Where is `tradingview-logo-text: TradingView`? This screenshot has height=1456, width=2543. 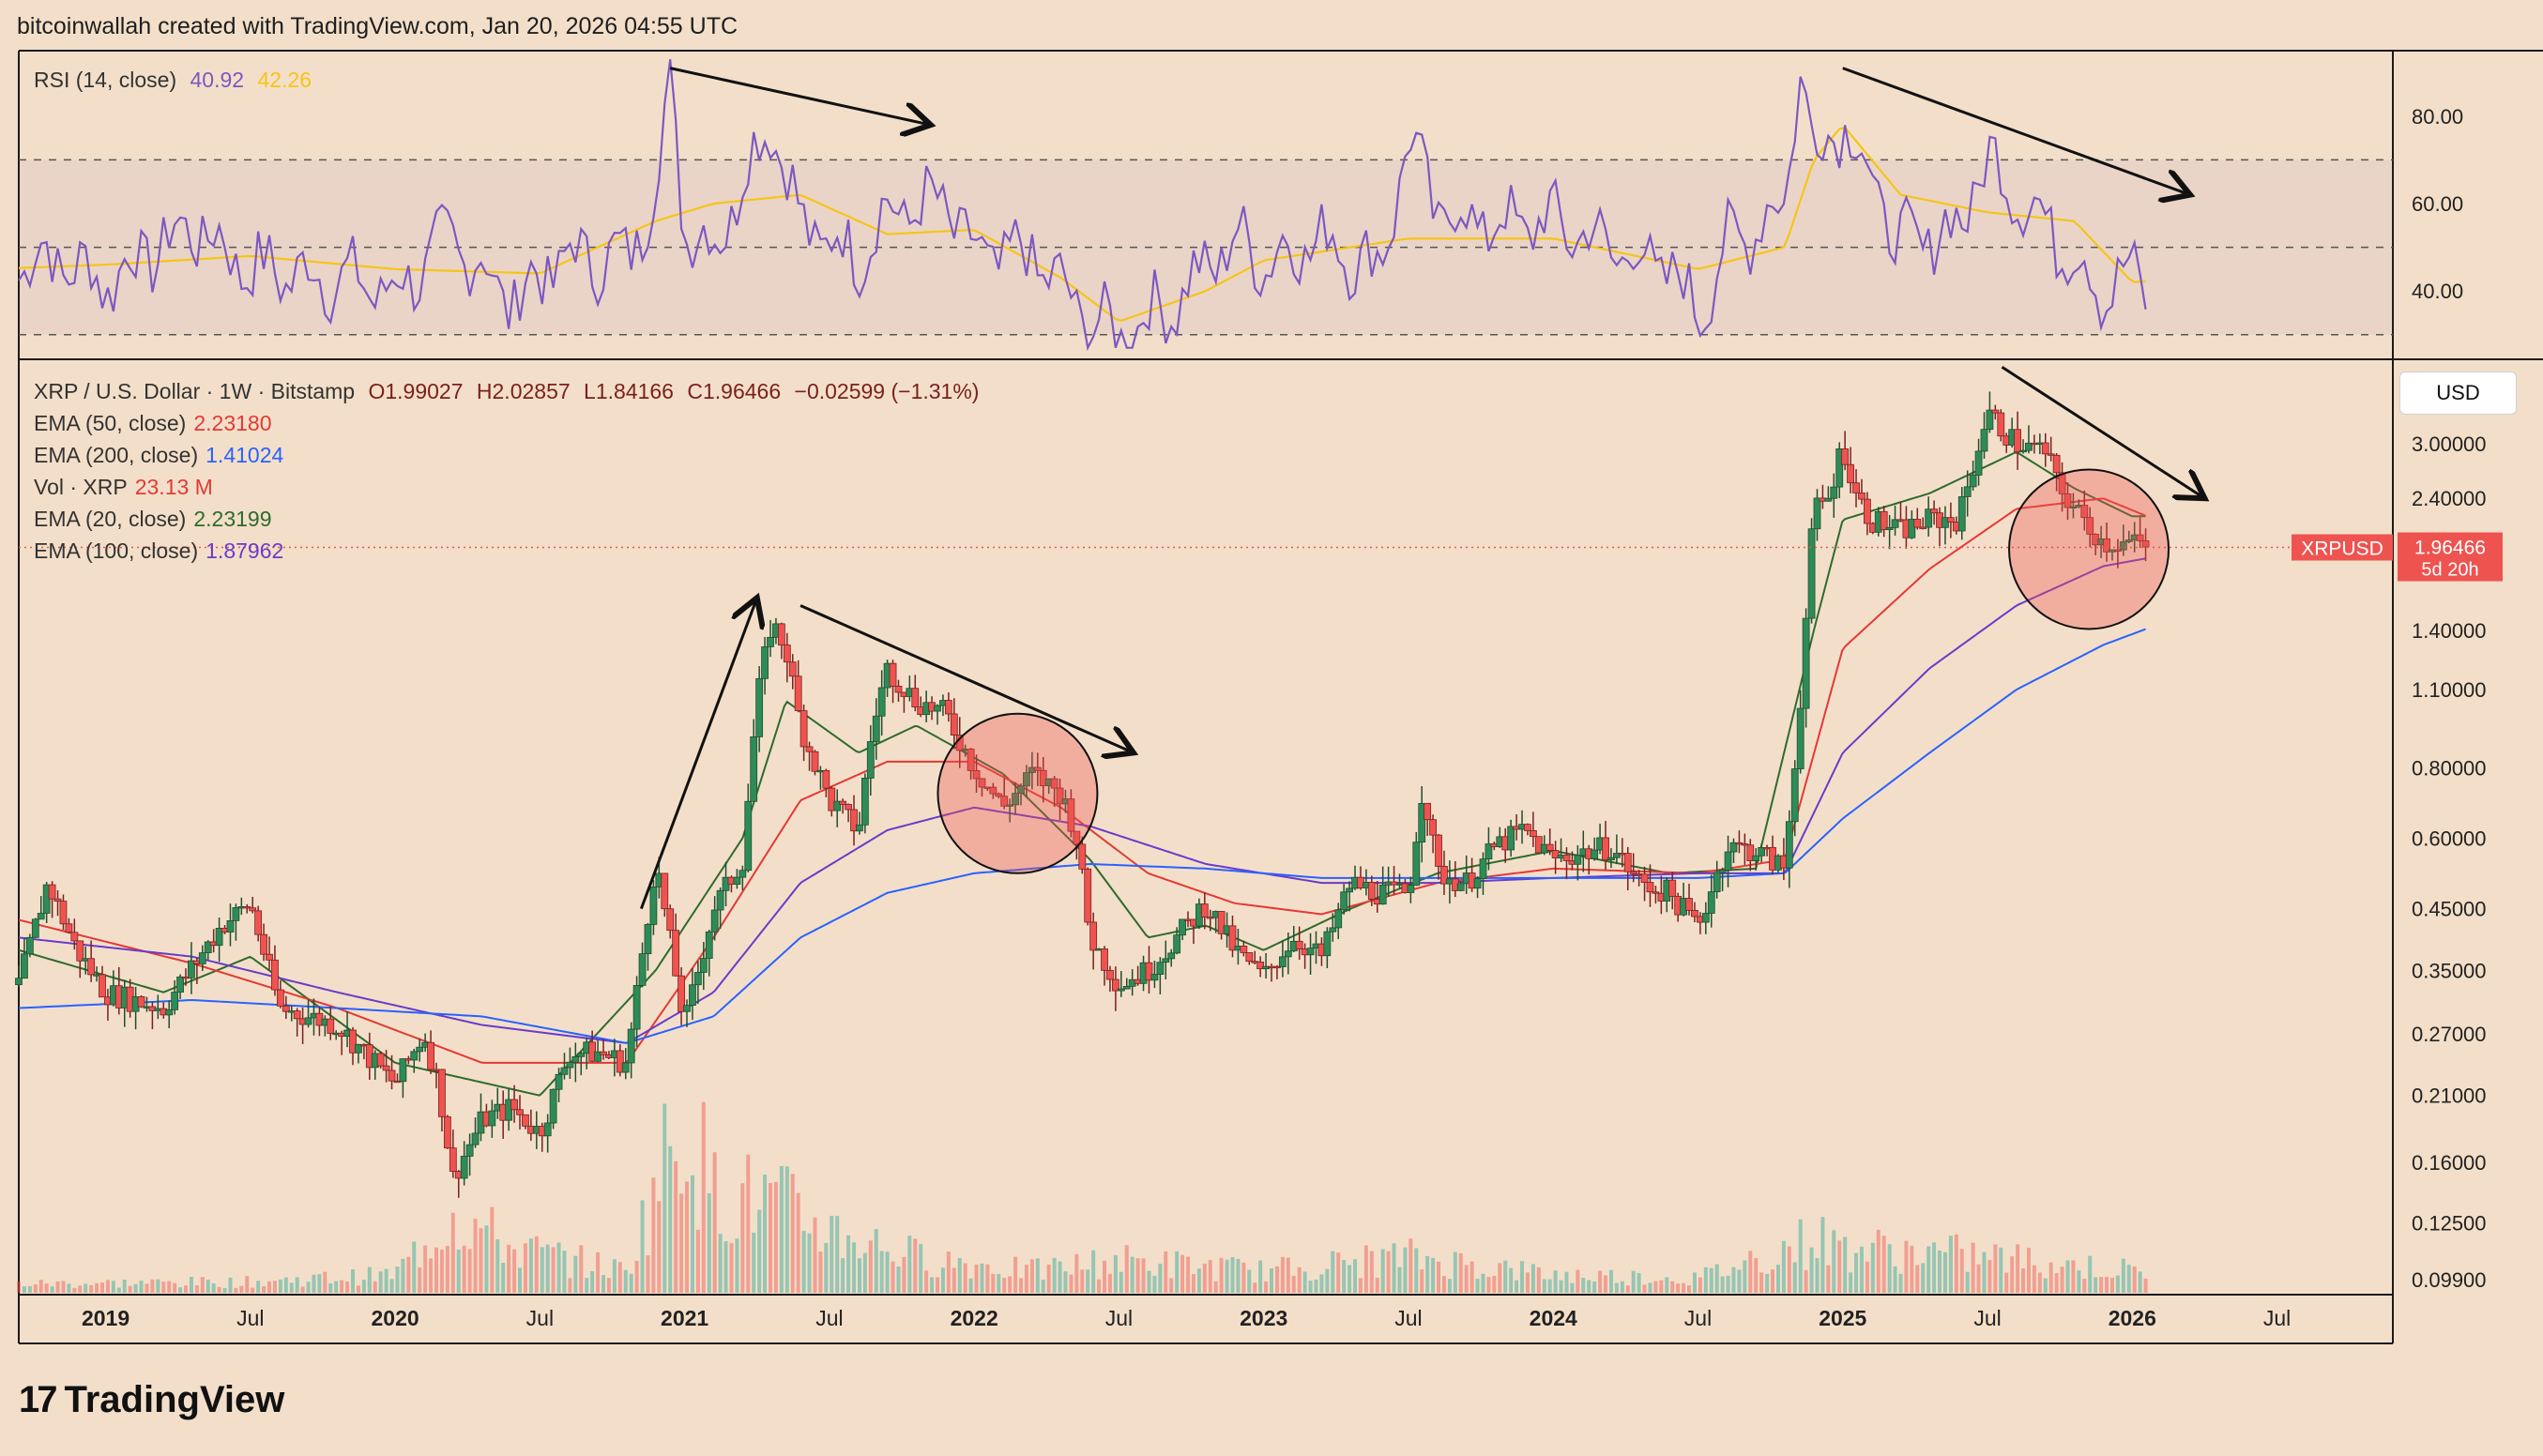
tradingview-logo-text: TradingView is located at coordinates (174, 1399).